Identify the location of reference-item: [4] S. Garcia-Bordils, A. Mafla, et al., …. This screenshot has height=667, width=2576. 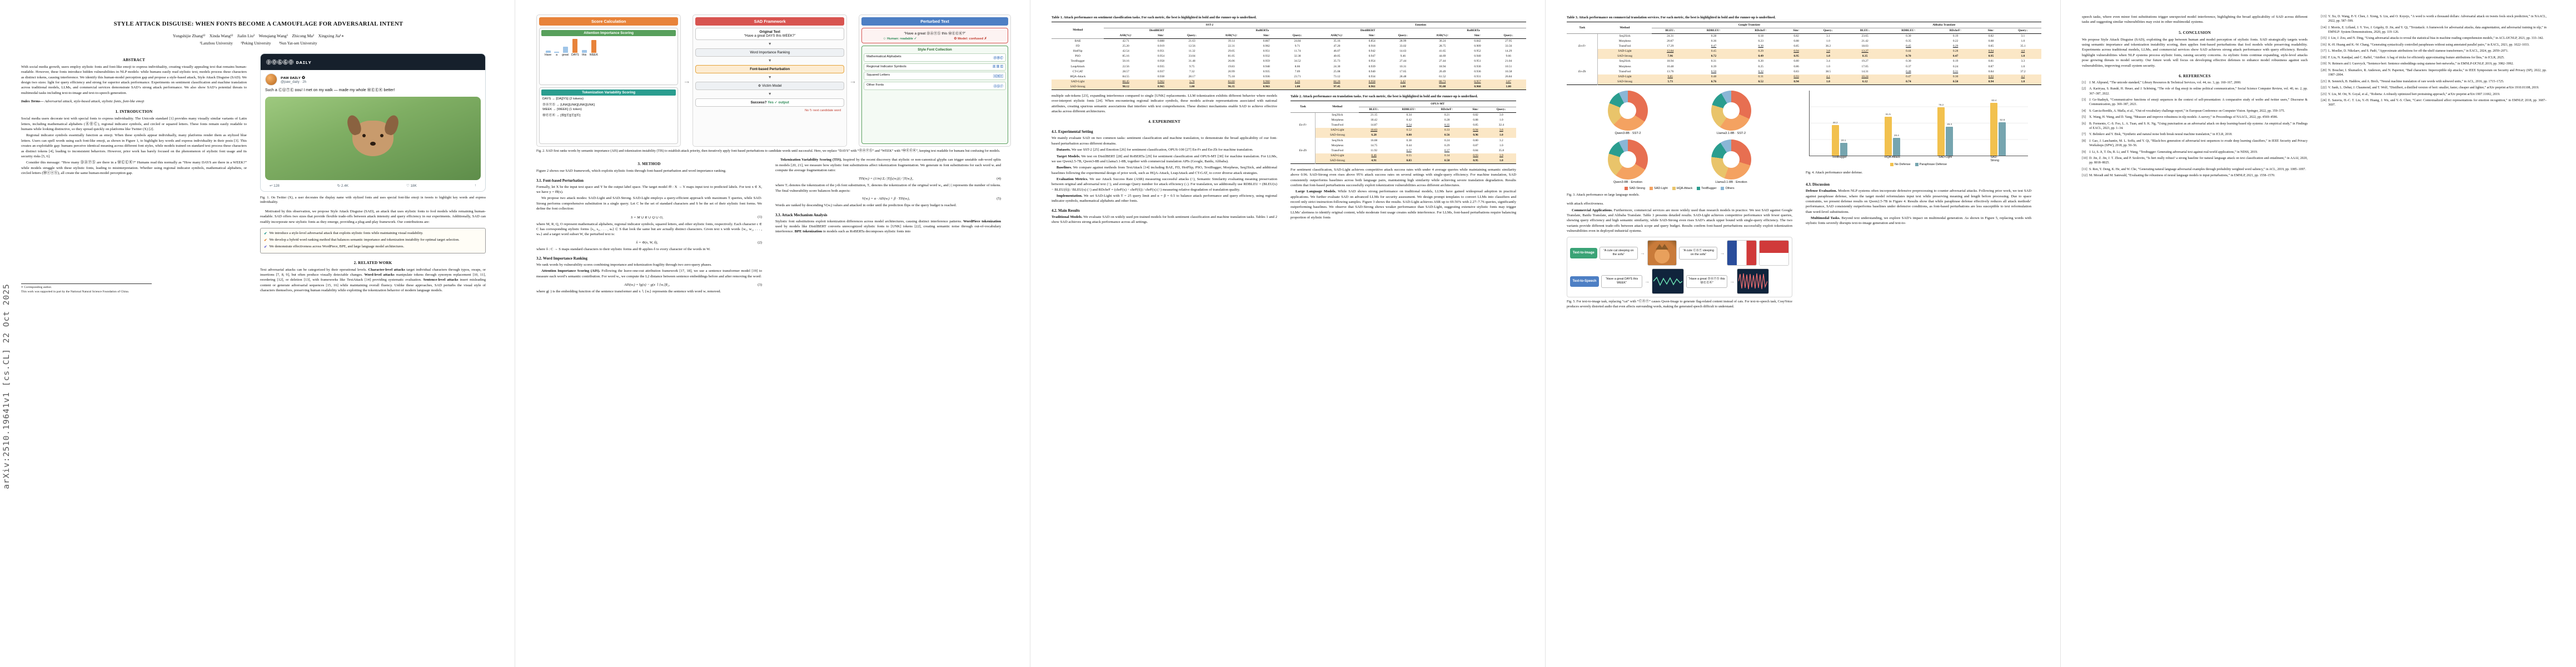
(2183, 111).